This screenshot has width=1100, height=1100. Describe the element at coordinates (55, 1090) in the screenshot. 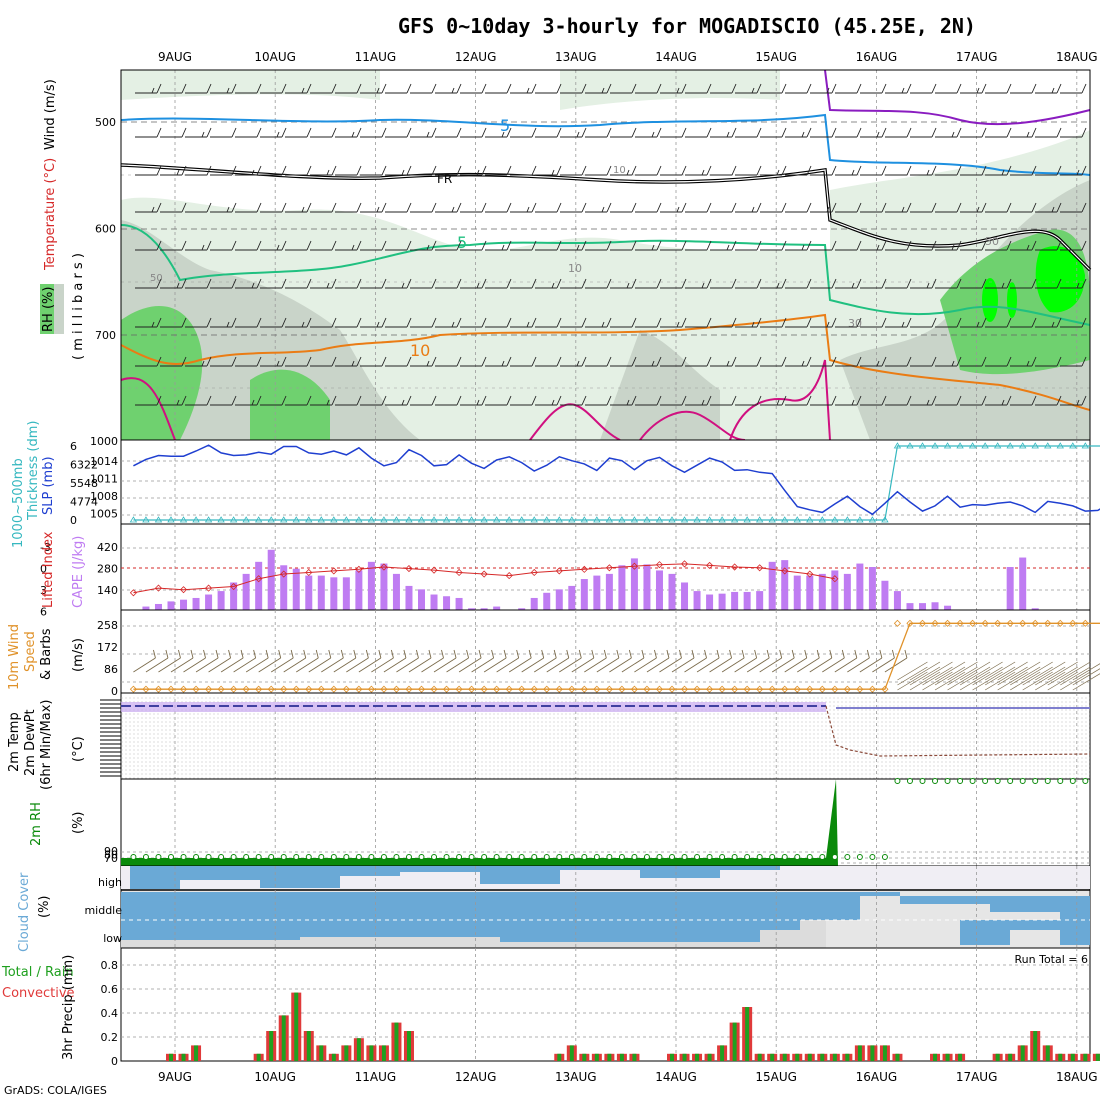

I see `credit: GrADS: COLA/IGES` at that location.